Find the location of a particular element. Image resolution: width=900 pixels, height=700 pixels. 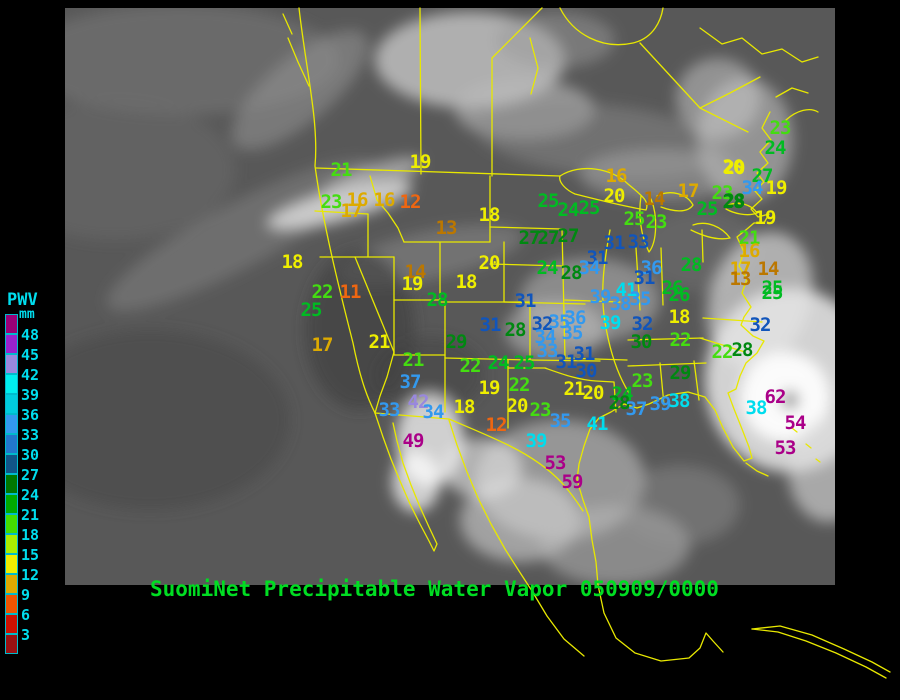

frame-right is located at coordinates (867, 292).